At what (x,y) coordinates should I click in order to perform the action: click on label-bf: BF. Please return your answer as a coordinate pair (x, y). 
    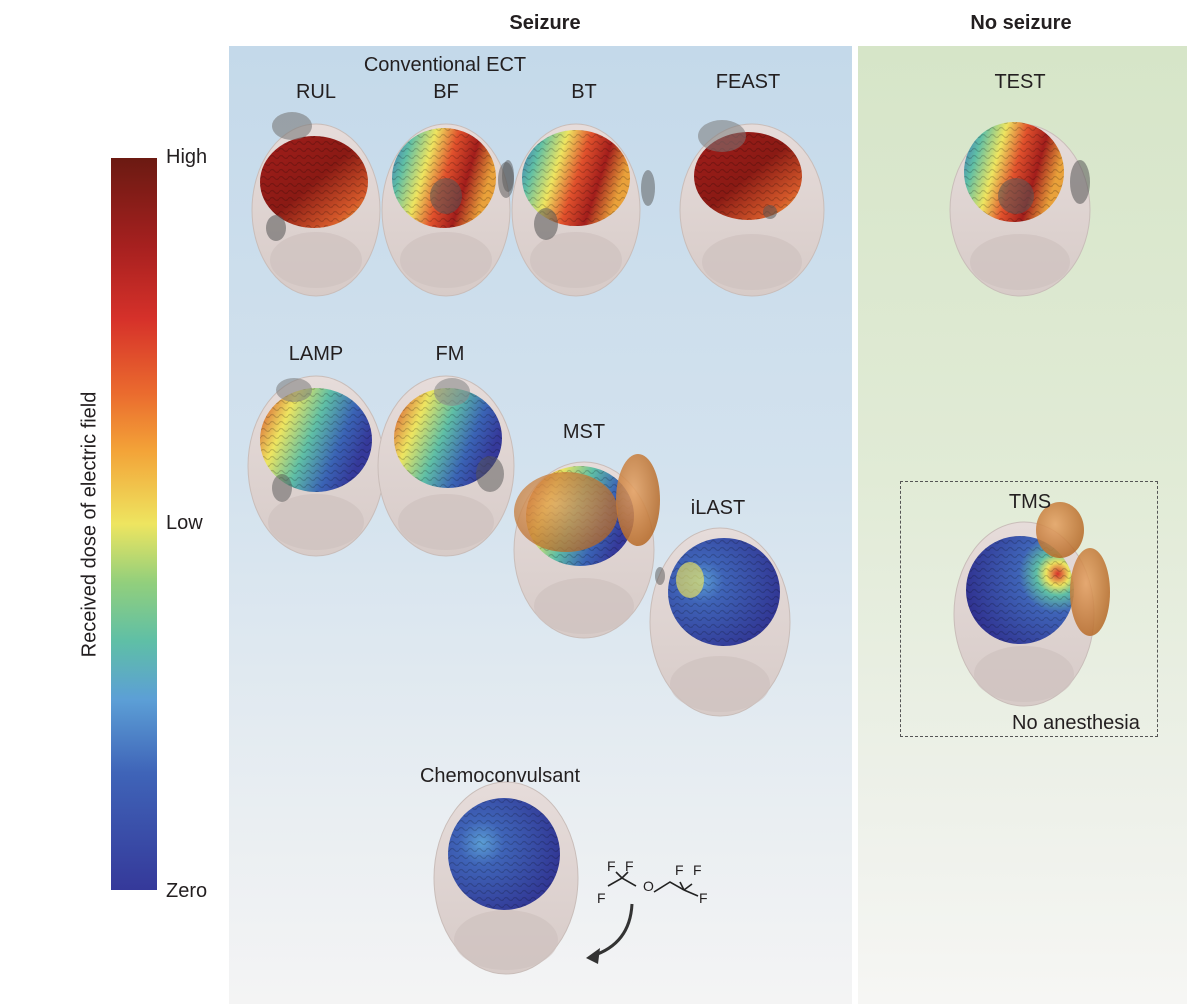
    Looking at the image, I should click on (446, 92).